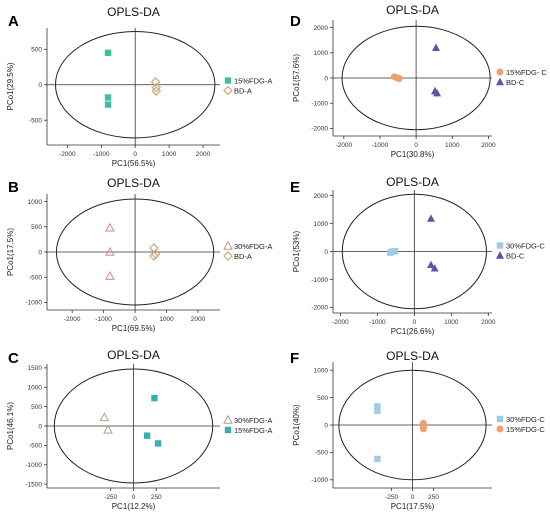  Describe the element at coordinates (13, 187) in the screenshot. I see `panel-letter: B` at that location.